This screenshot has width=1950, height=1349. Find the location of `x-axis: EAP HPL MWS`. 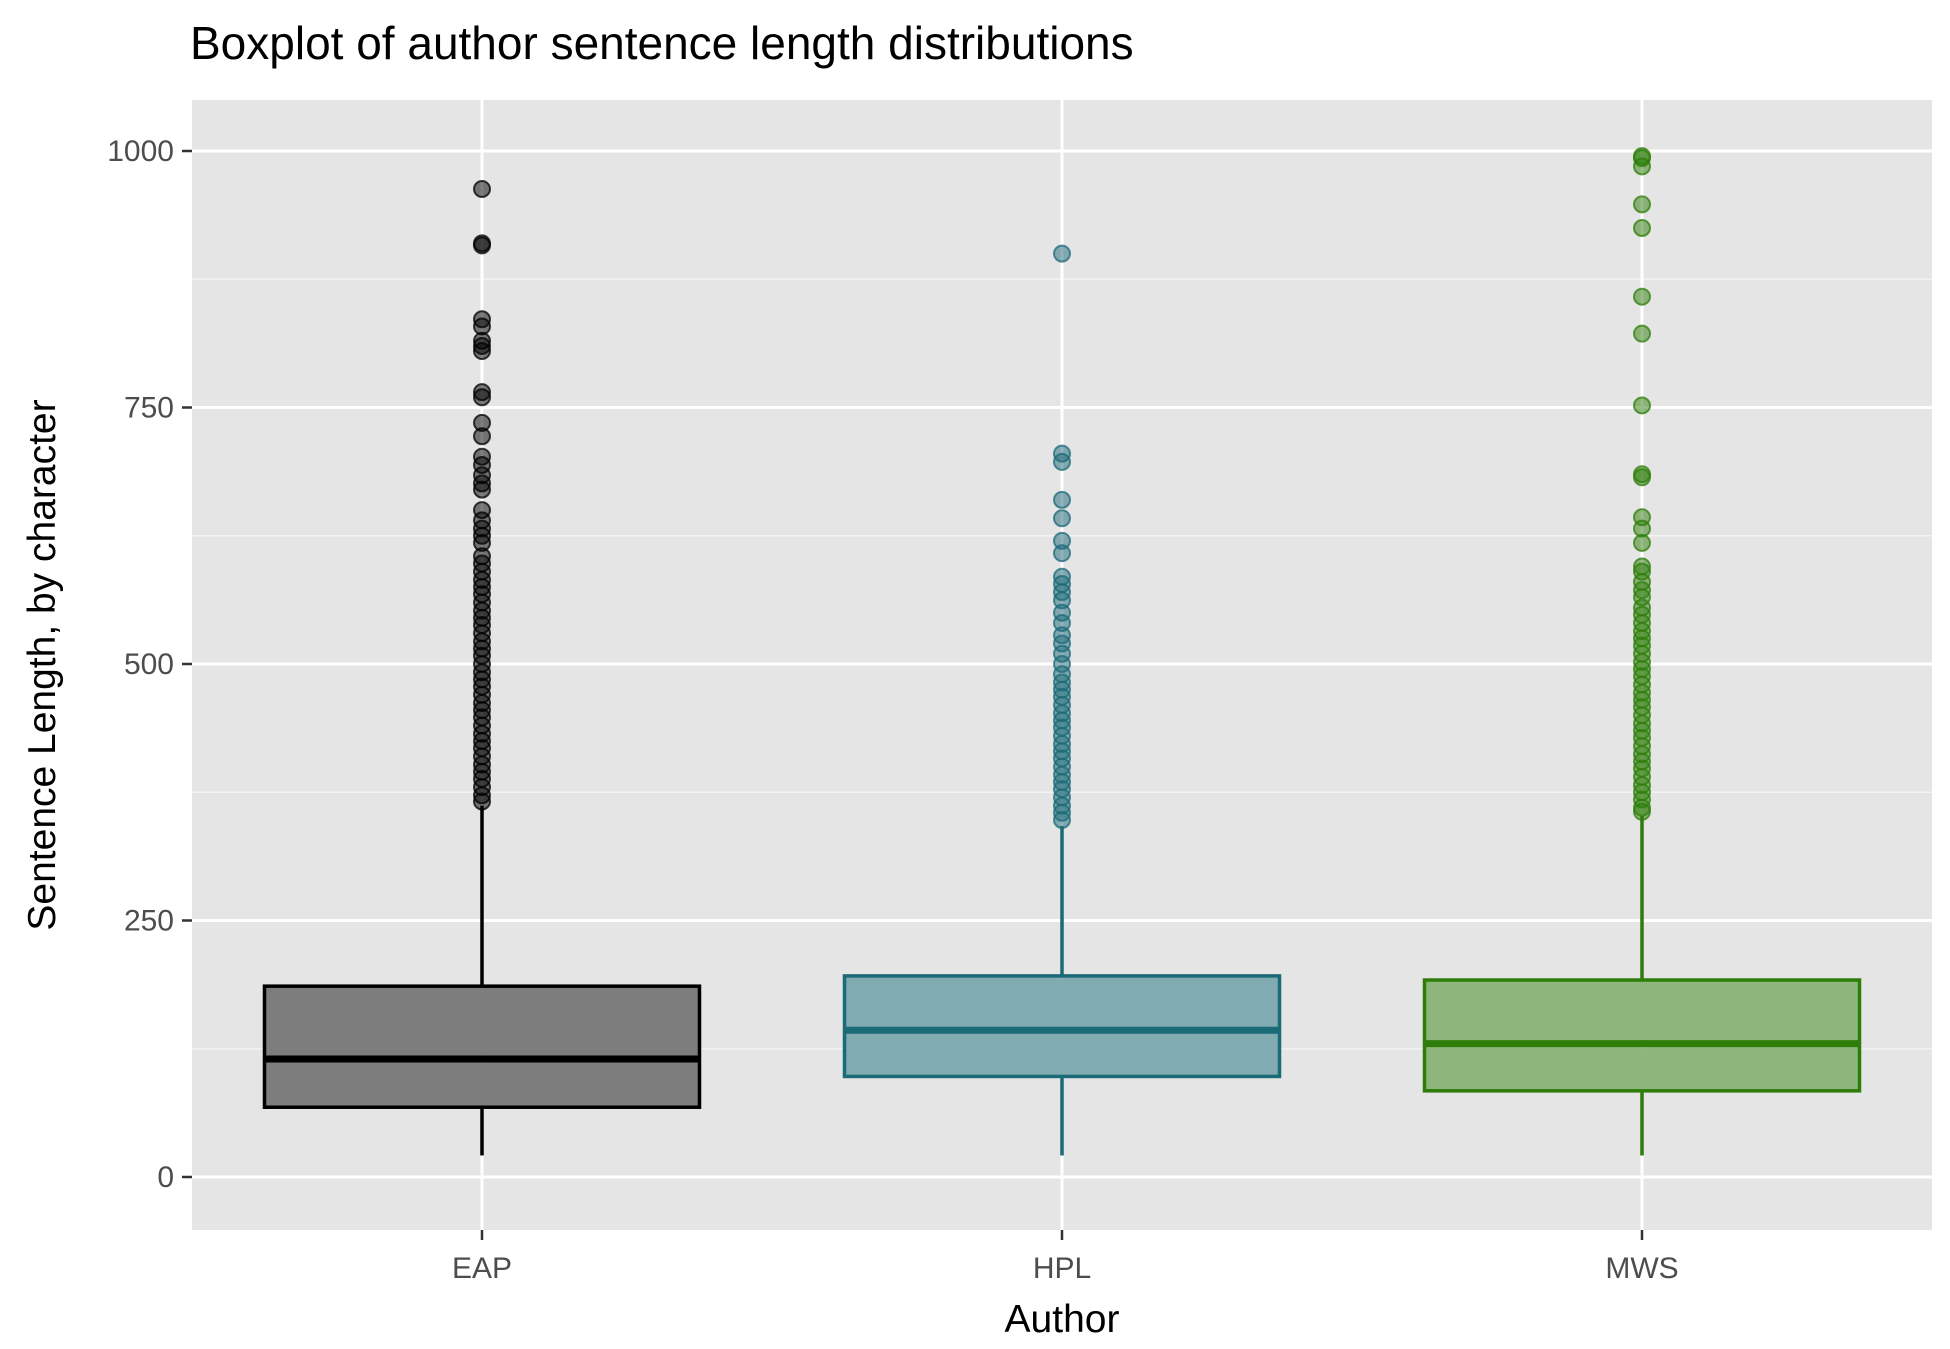

x-axis: EAP HPL MWS is located at coordinates (1065, 1257).